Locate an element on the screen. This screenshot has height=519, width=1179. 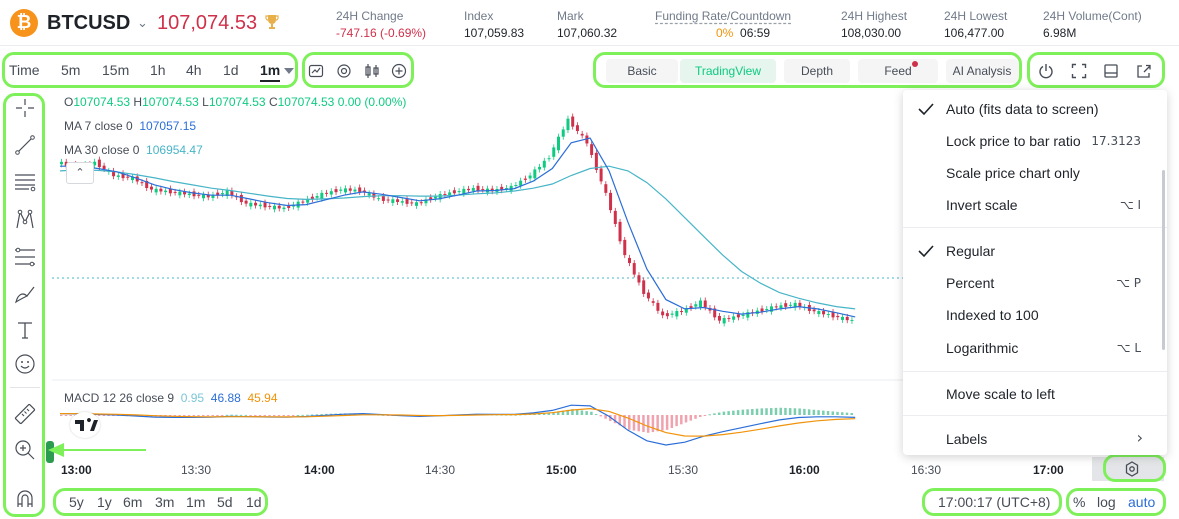
interval-15m: 15m is located at coordinates (116, 70).